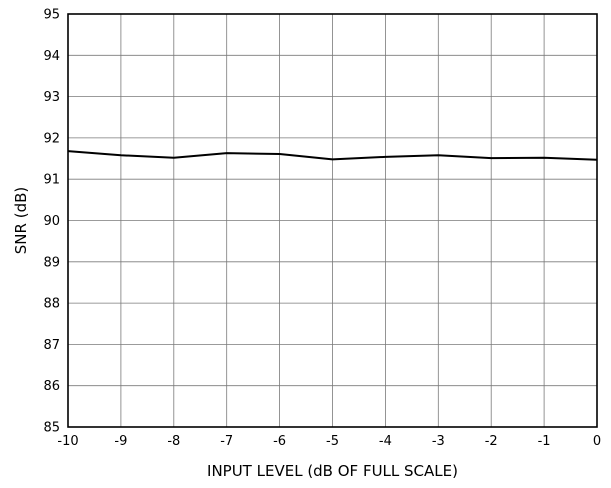 This screenshot has height=488, width=611. Describe the element at coordinates (226, 441) in the screenshot. I see `x-tick-label: -7` at that location.